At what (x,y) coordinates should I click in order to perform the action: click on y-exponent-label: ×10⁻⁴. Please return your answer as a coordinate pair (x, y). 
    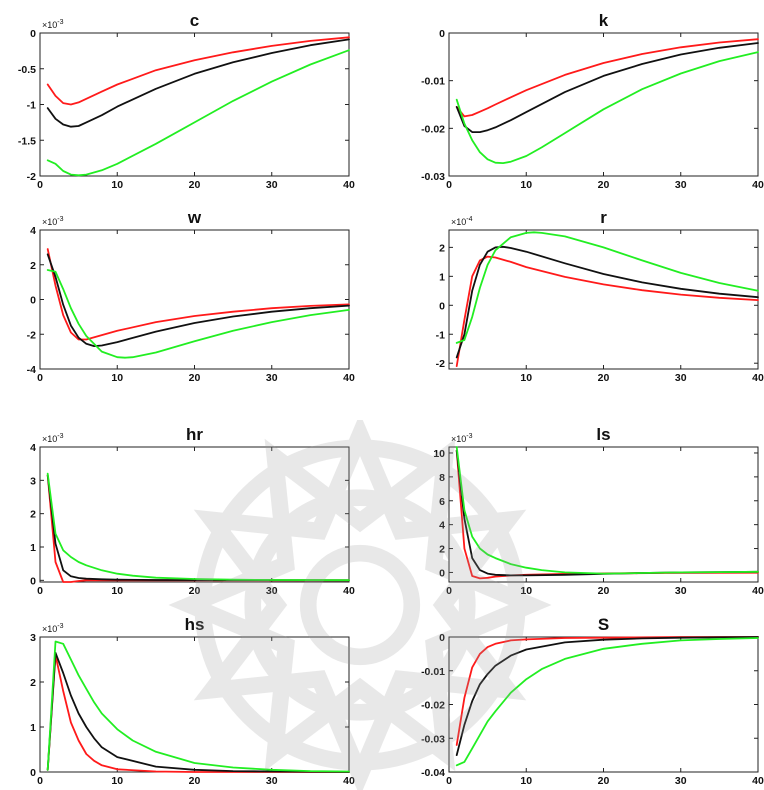
    Looking at the image, I should click on (462, 221).